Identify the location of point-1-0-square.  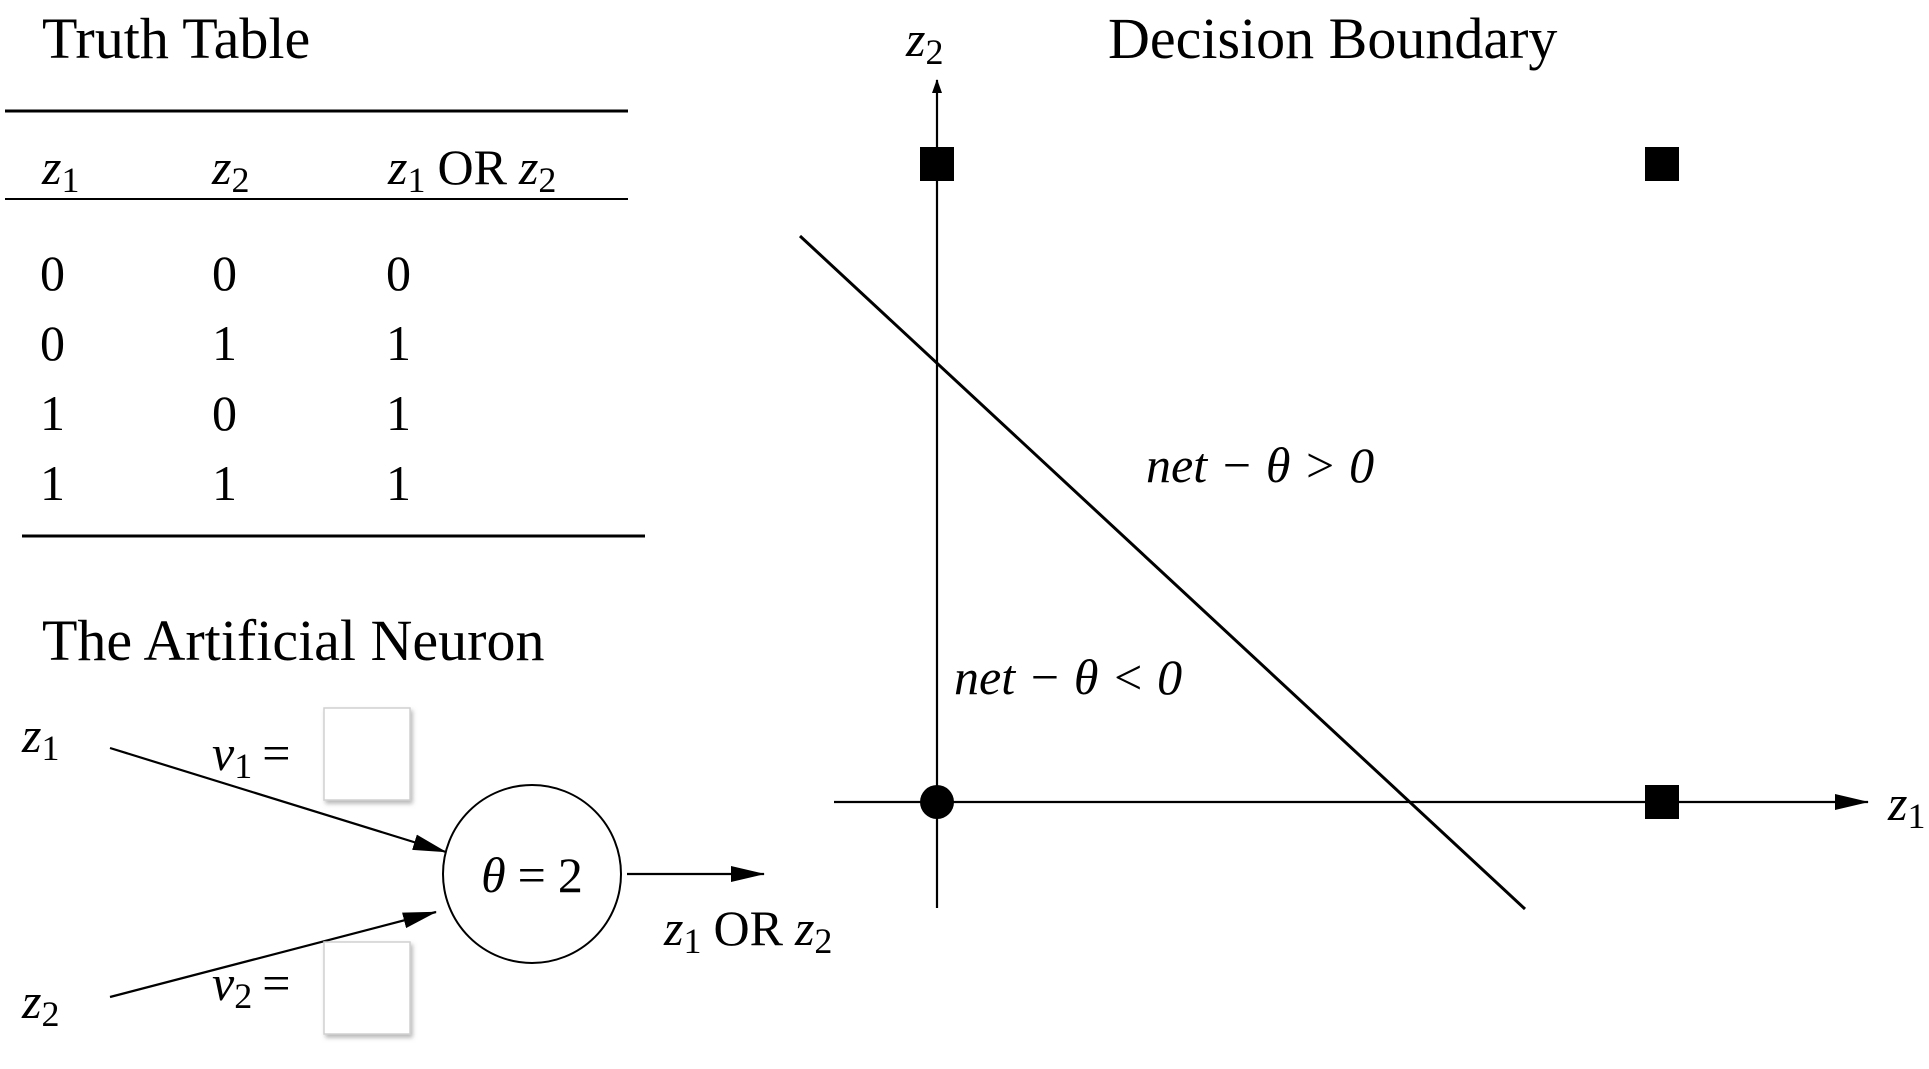
(1662, 802).